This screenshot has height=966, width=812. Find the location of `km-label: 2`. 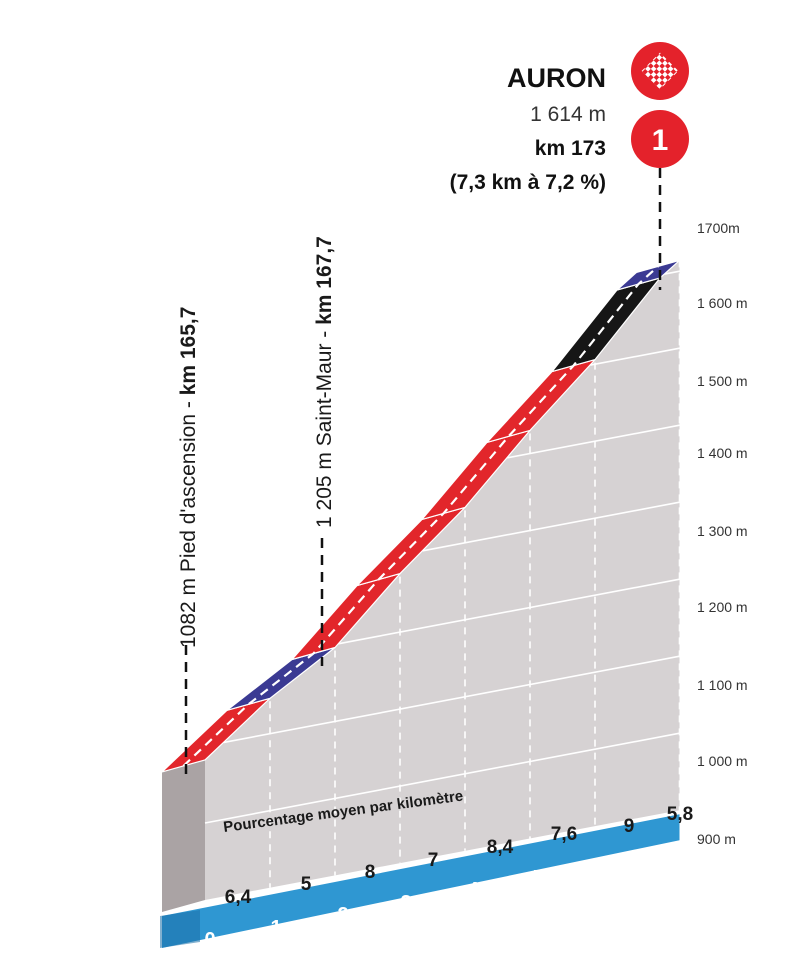

km-label: 2 is located at coordinates (342, 915).